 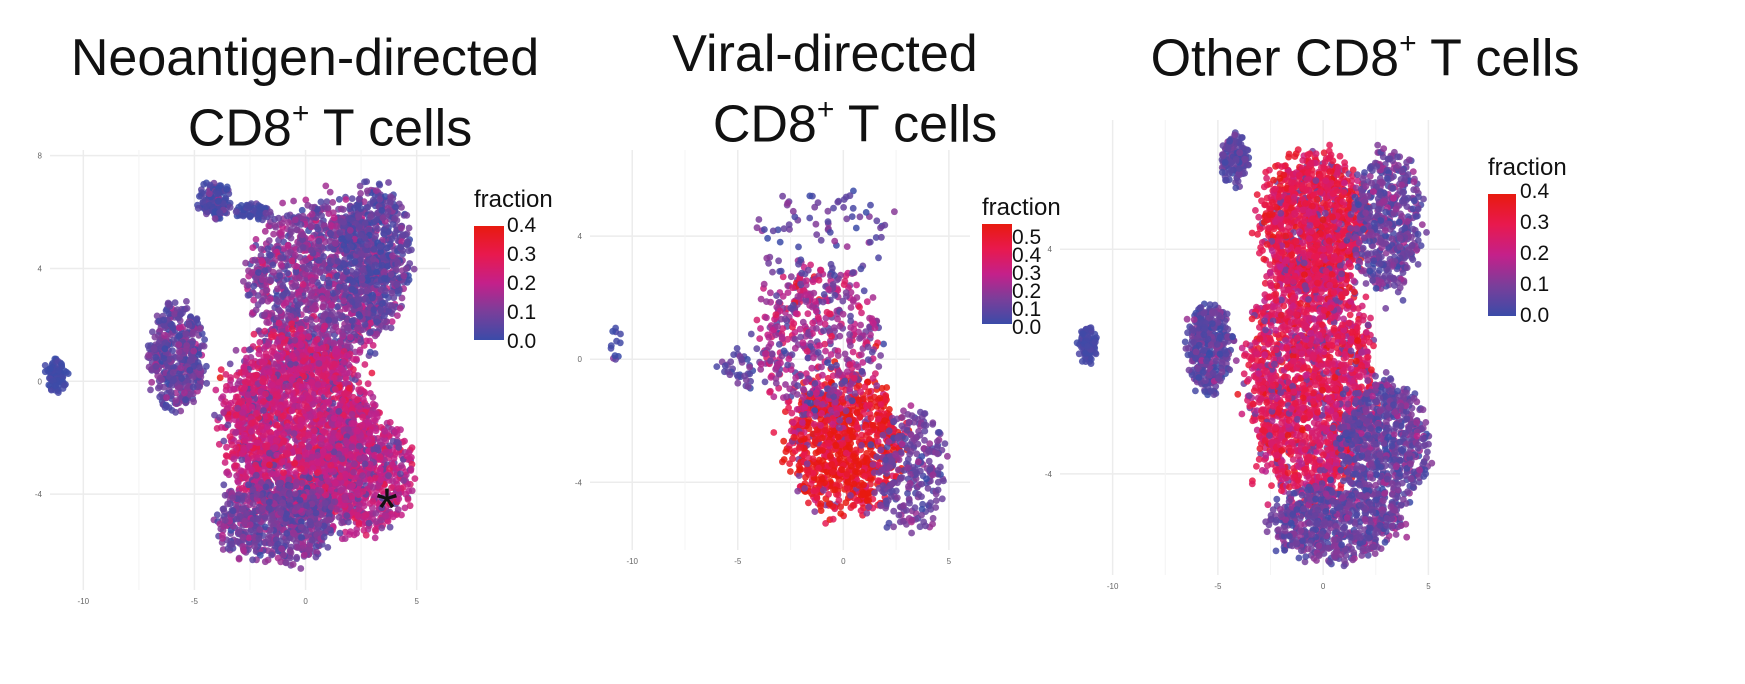 I want to click on data-points, so click(x=230, y=375).